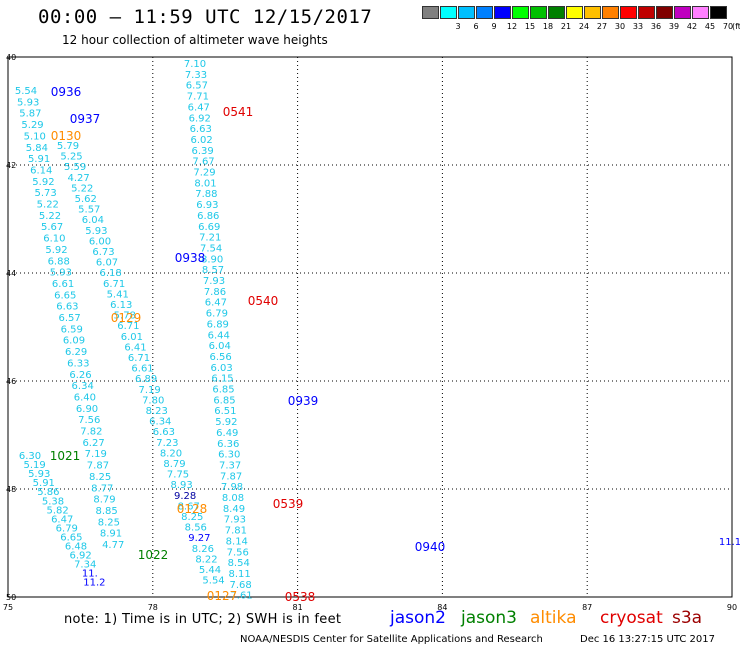  I want to click on swh-reading: 7.61, so click(241, 596).